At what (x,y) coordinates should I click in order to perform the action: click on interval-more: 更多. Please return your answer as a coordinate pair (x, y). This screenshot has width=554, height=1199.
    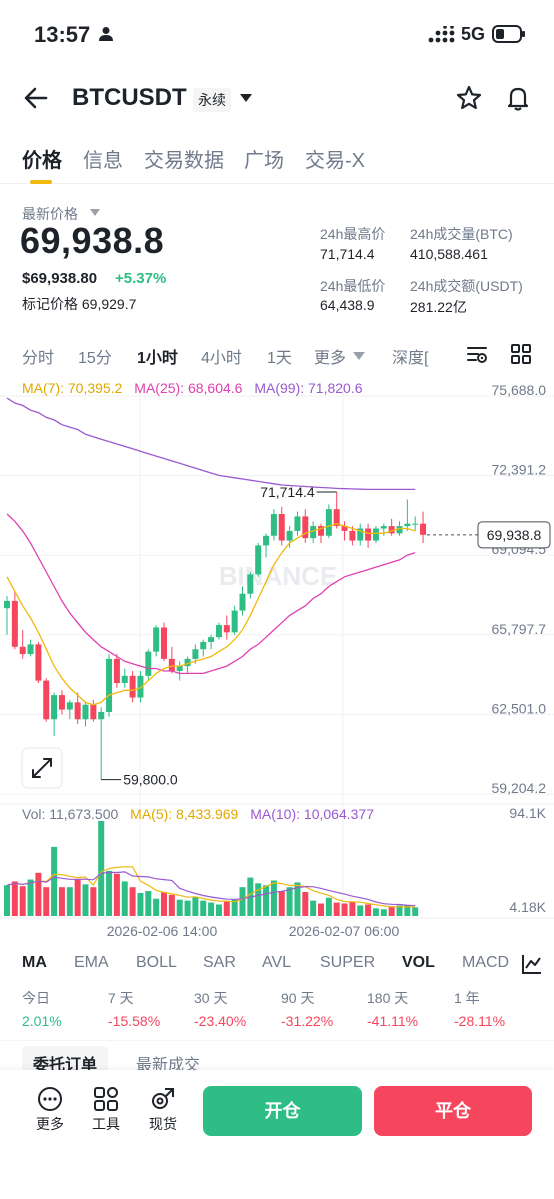
    Looking at the image, I should click on (330, 358).